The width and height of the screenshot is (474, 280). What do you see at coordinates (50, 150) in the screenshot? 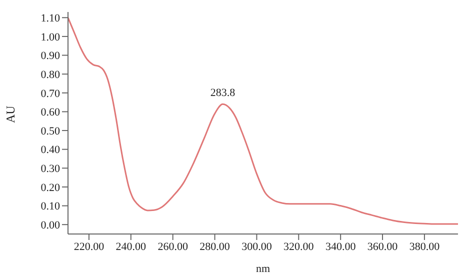
I see `y-tick-label: 0.40` at bounding box center [50, 150].